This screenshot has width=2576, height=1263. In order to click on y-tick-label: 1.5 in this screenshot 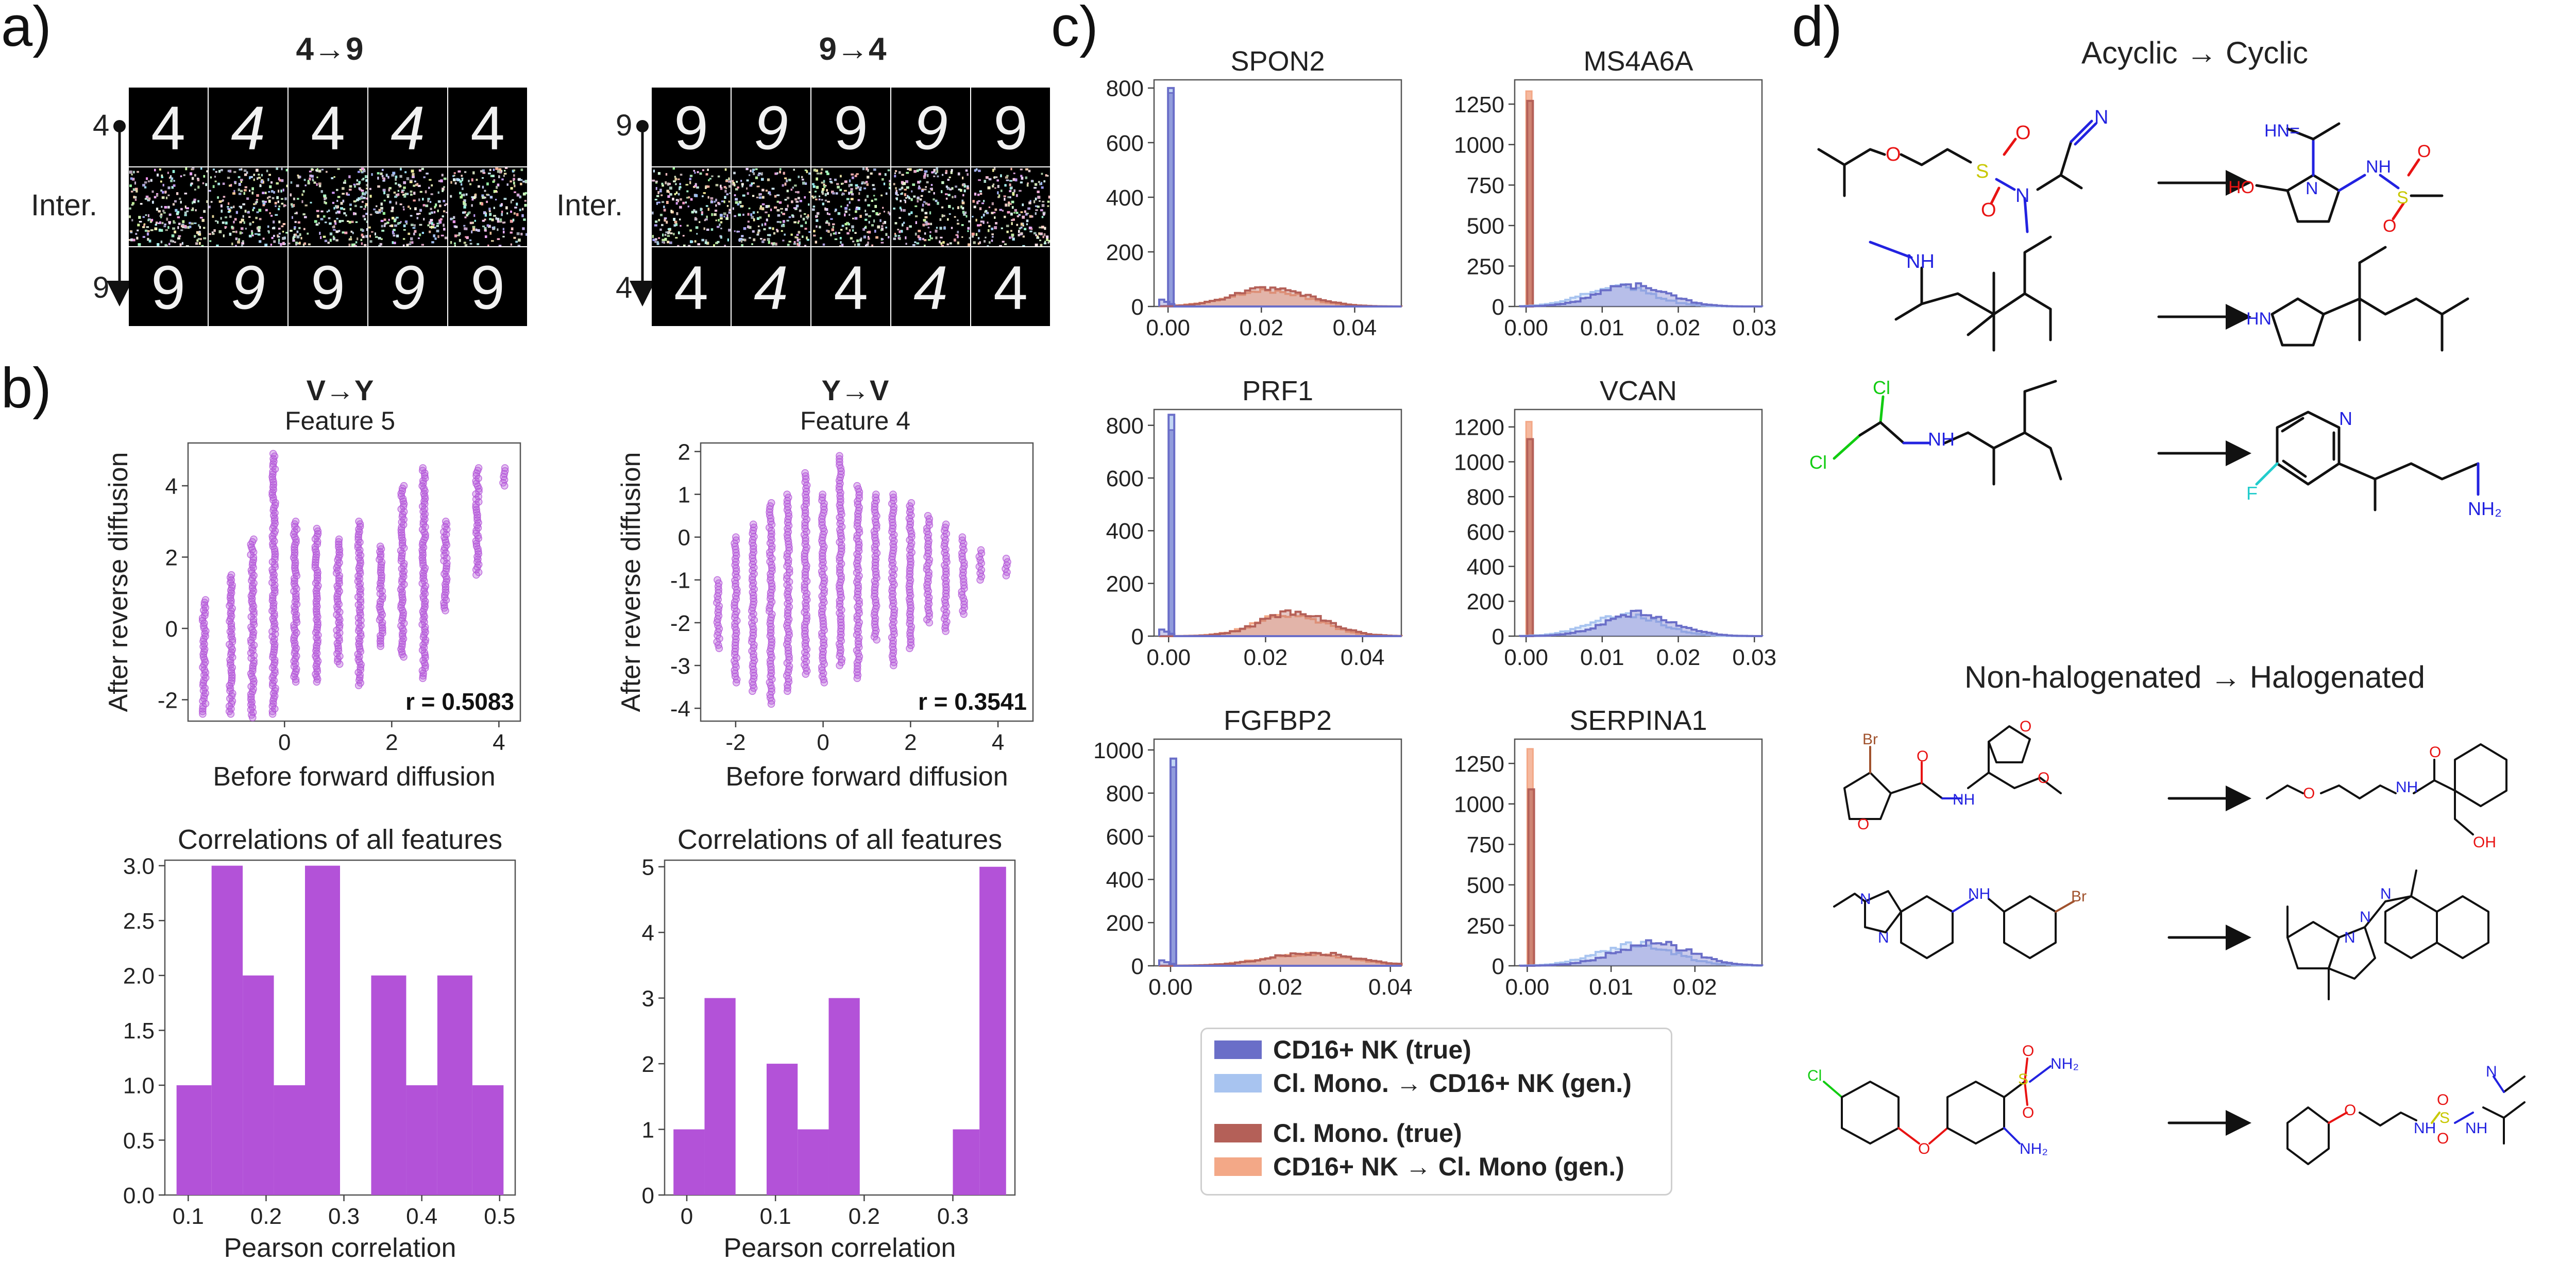, I will do `click(139, 1031)`.